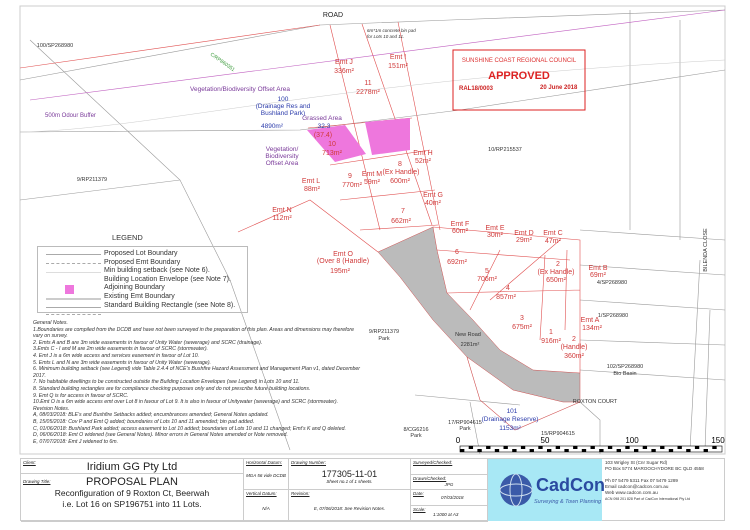 Image resolution: width=750 pixels, height=530 pixels. What do you see at coordinates (51, 408) in the screenshot?
I see `revision-notes-title: Revision Notes.` at bounding box center [51, 408].